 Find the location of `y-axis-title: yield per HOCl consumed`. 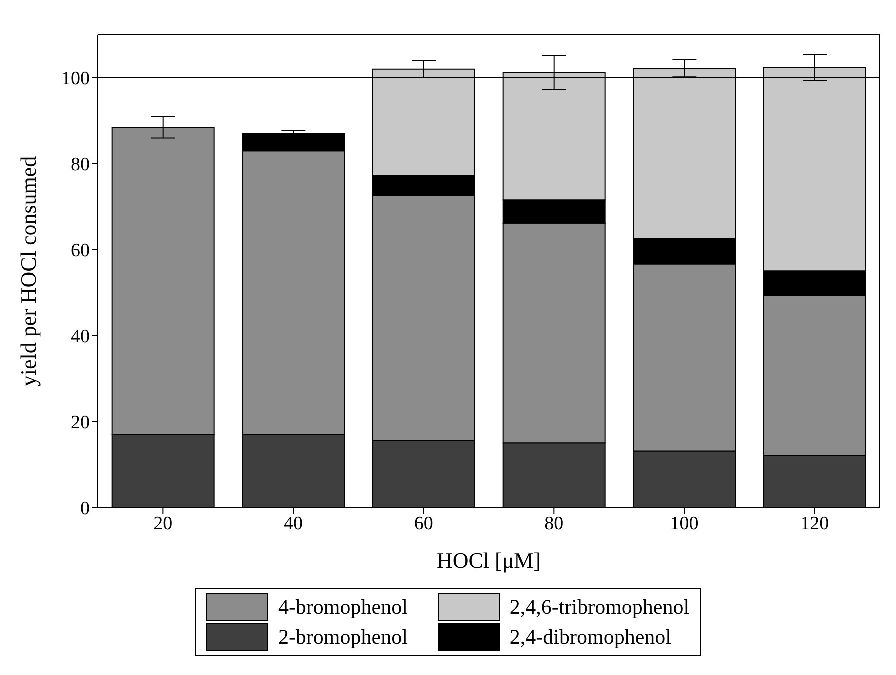

y-axis-title: yield per HOCl consumed is located at coordinates (28, 271).